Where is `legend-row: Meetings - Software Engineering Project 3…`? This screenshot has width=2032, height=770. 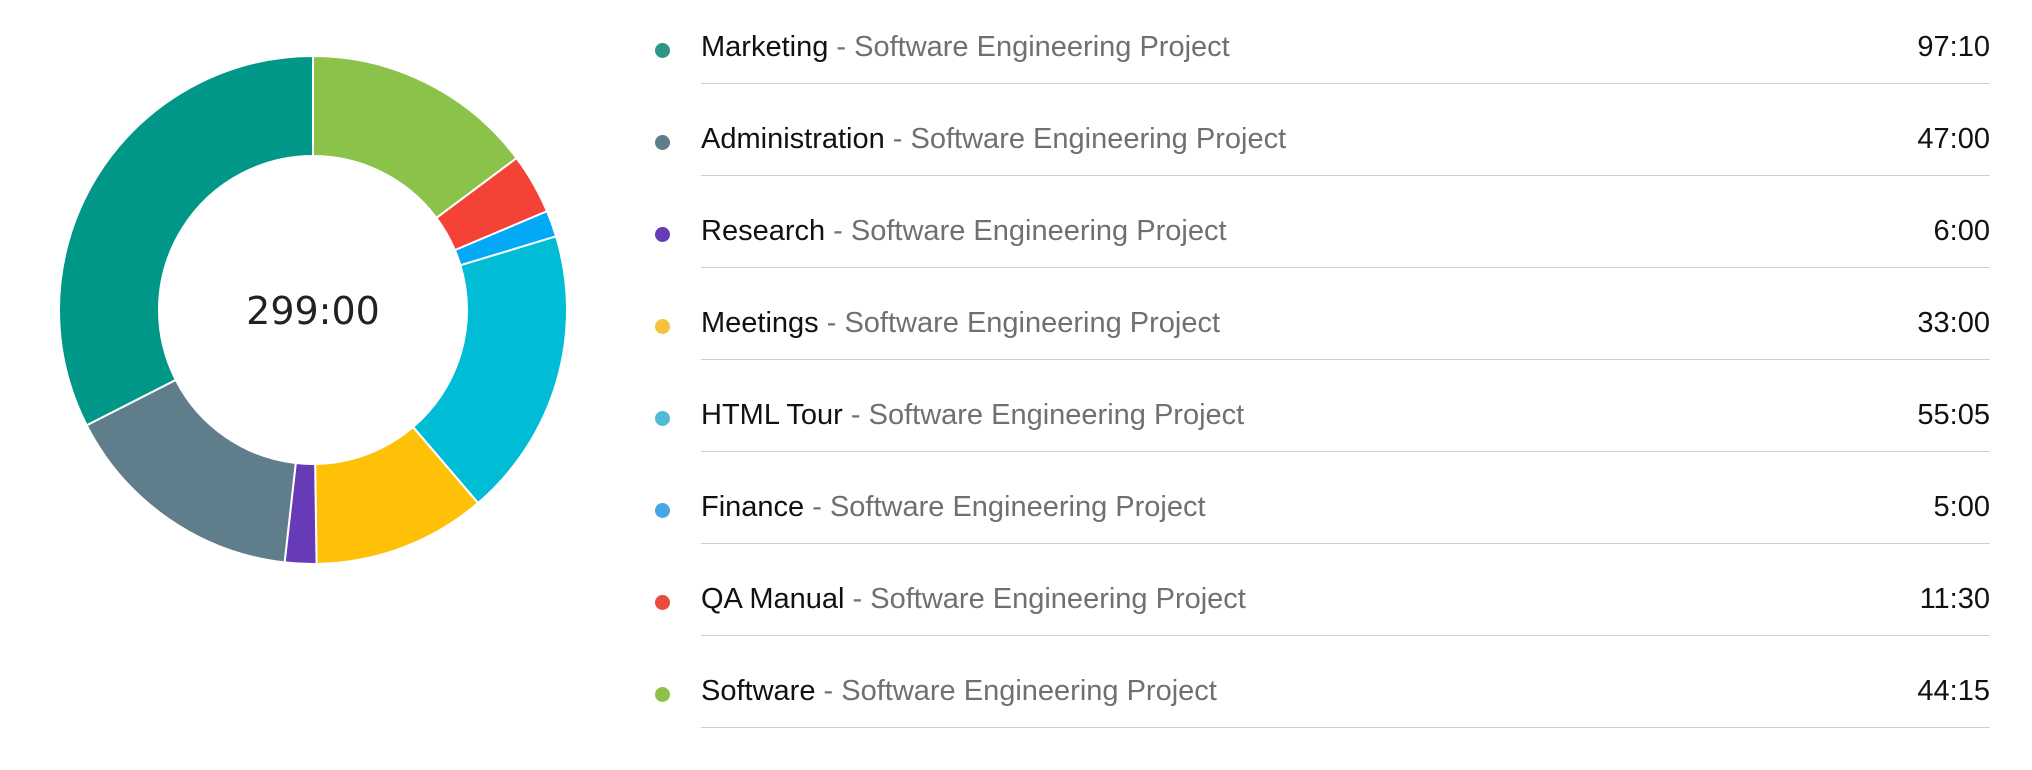
legend-row: Meetings - Software Engineering Project 3… is located at coordinates (1322, 322).